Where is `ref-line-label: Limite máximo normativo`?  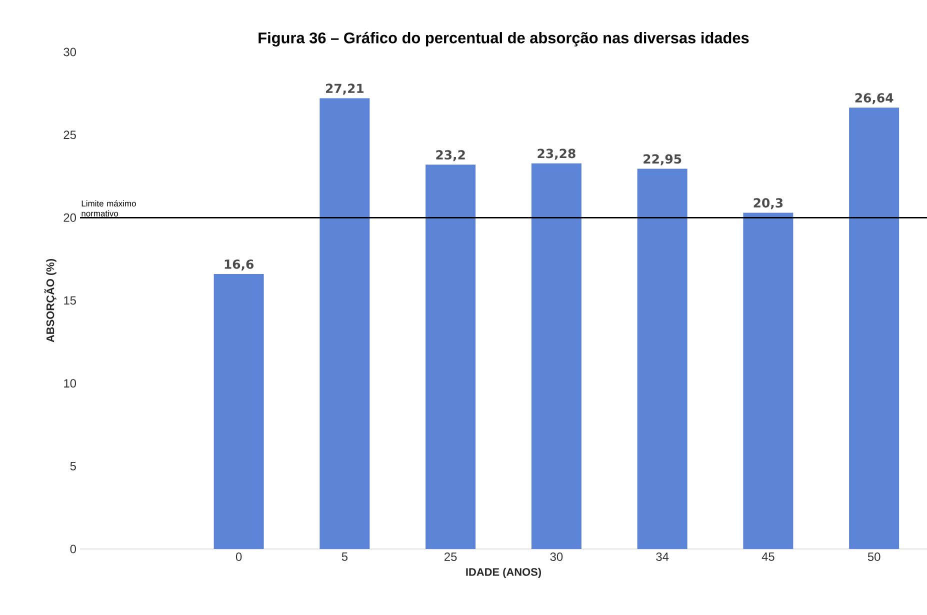
ref-line-label: Limite máximo normativo is located at coordinates (109, 208).